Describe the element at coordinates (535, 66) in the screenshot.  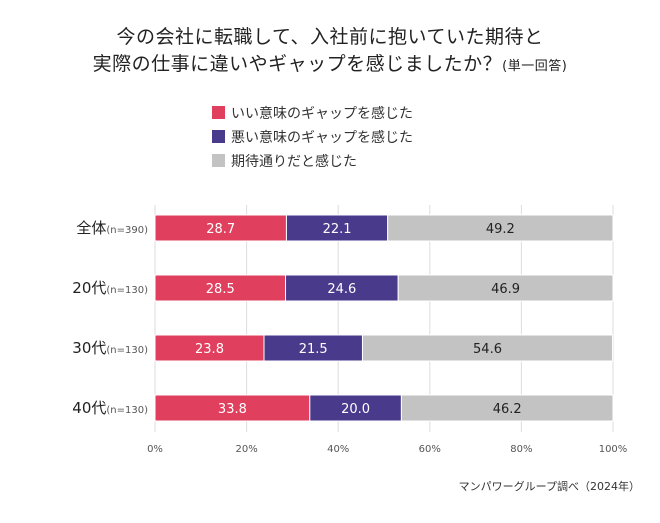
I see `chart-title-note: (単一回答)` at that location.